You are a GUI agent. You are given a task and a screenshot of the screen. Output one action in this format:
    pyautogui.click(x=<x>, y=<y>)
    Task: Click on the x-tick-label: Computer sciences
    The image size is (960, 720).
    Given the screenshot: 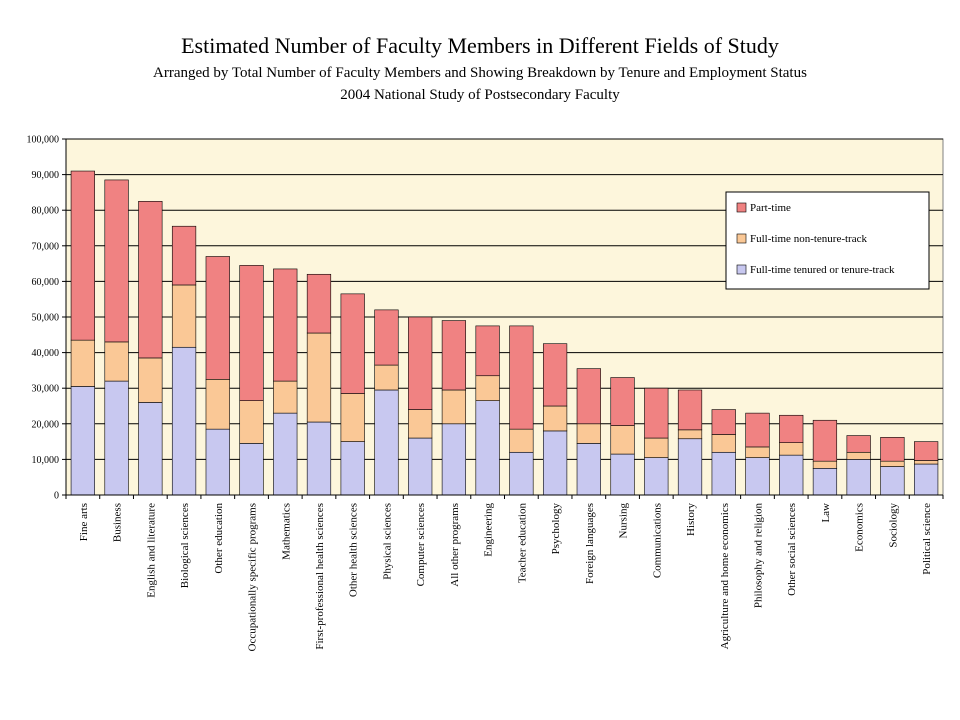 What is the action you would take?
    pyautogui.click(x=421, y=544)
    